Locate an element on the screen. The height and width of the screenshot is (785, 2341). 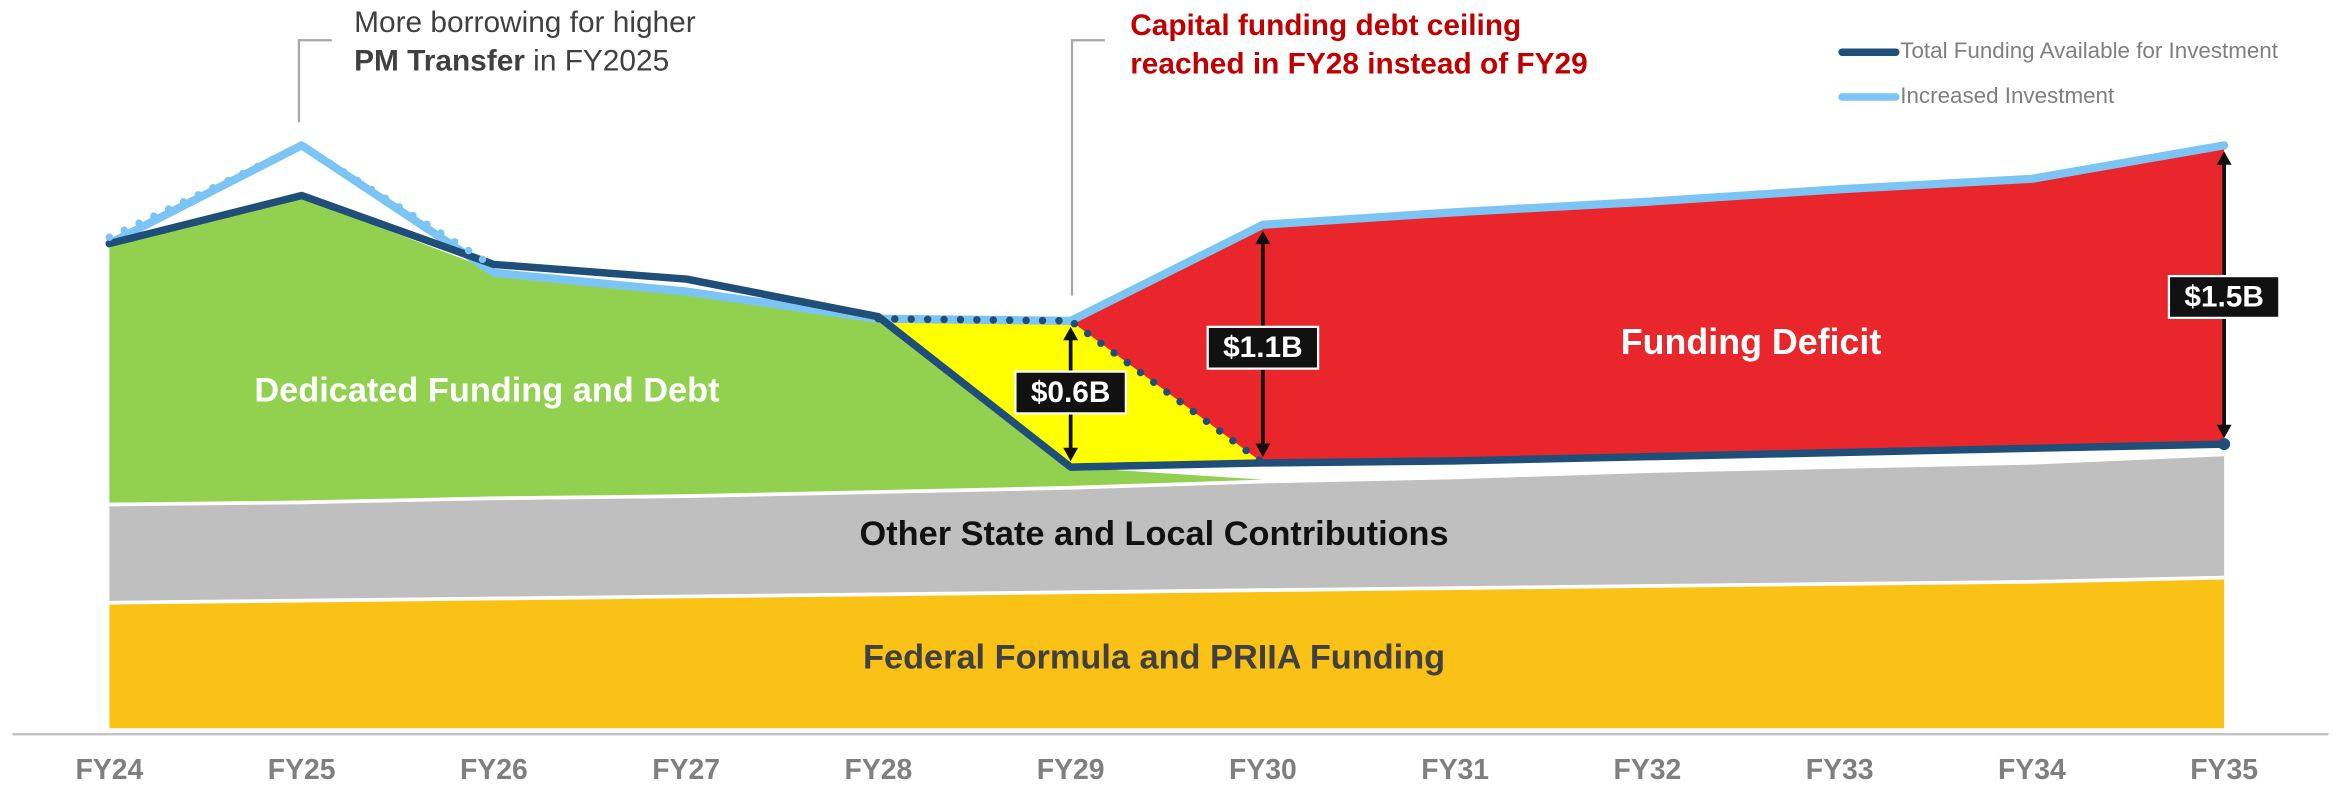
callout-text: Capital funding debt ceiling is located at coordinates (1325, 25).